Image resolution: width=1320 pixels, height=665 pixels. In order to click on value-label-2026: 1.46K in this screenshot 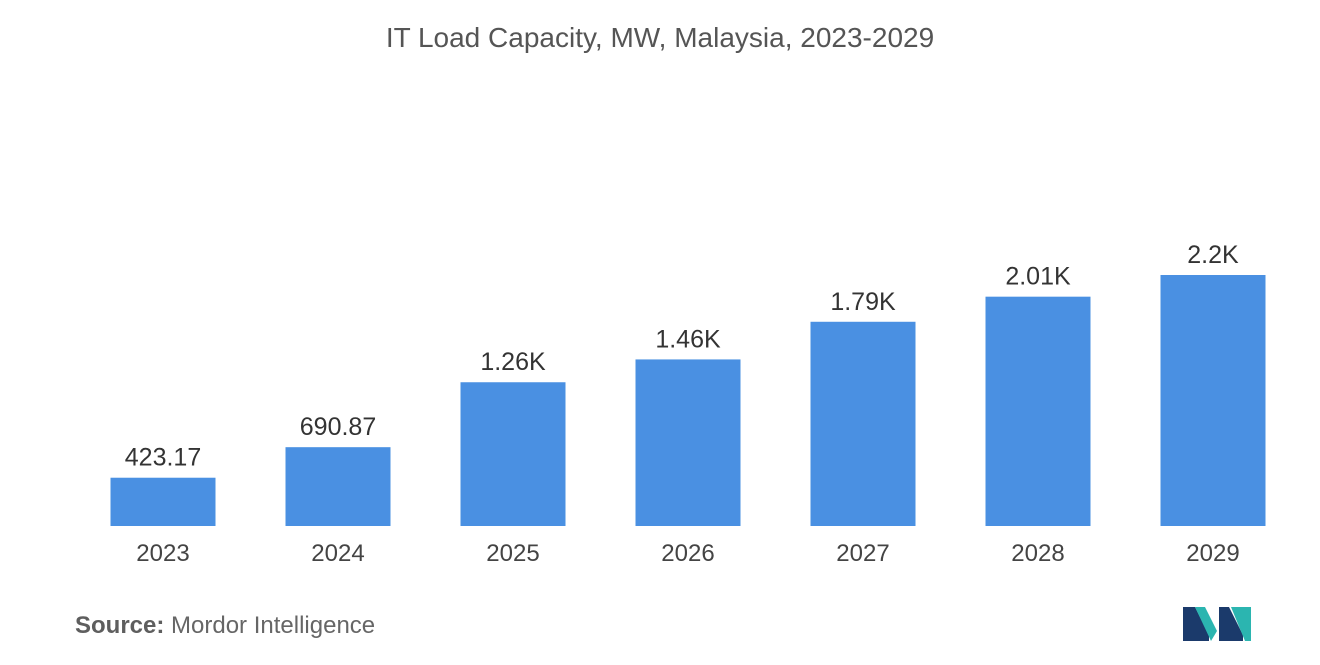, I will do `click(688, 339)`.